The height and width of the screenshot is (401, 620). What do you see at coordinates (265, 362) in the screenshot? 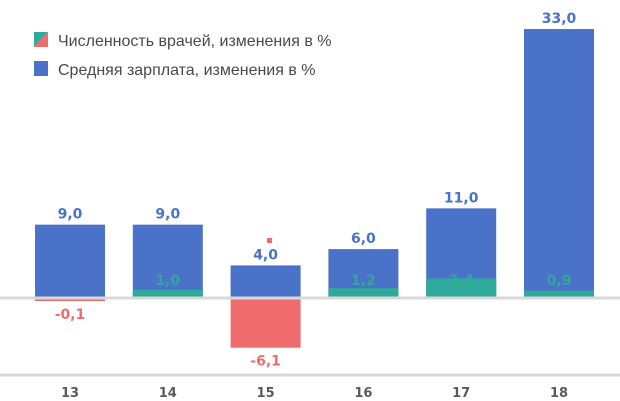
I see `label-doctors-15: -6,1` at bounding box center [265, 362].